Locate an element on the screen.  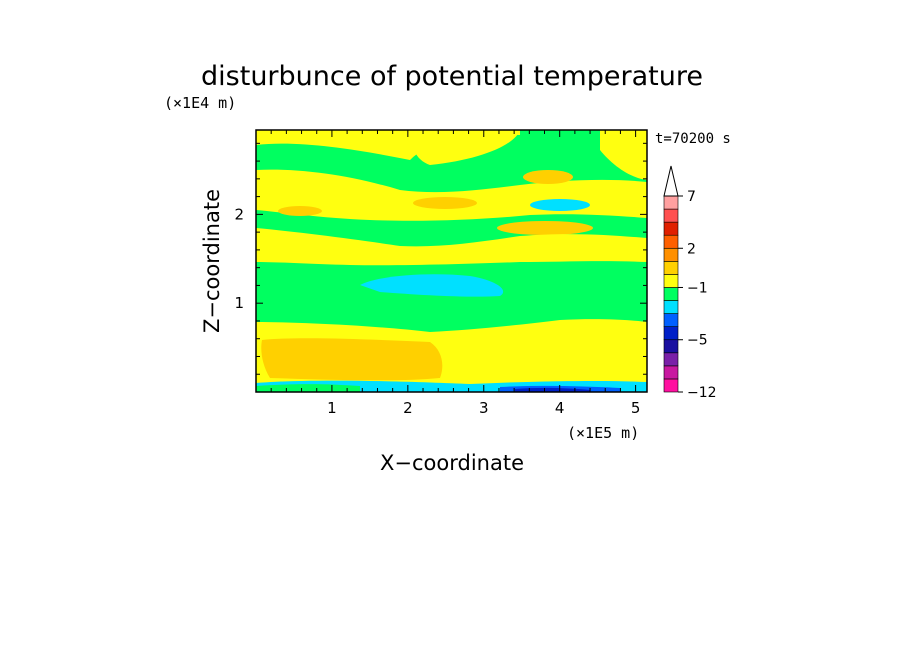
colorbar-tick-label: −1 is located at coordinates (697, 288).